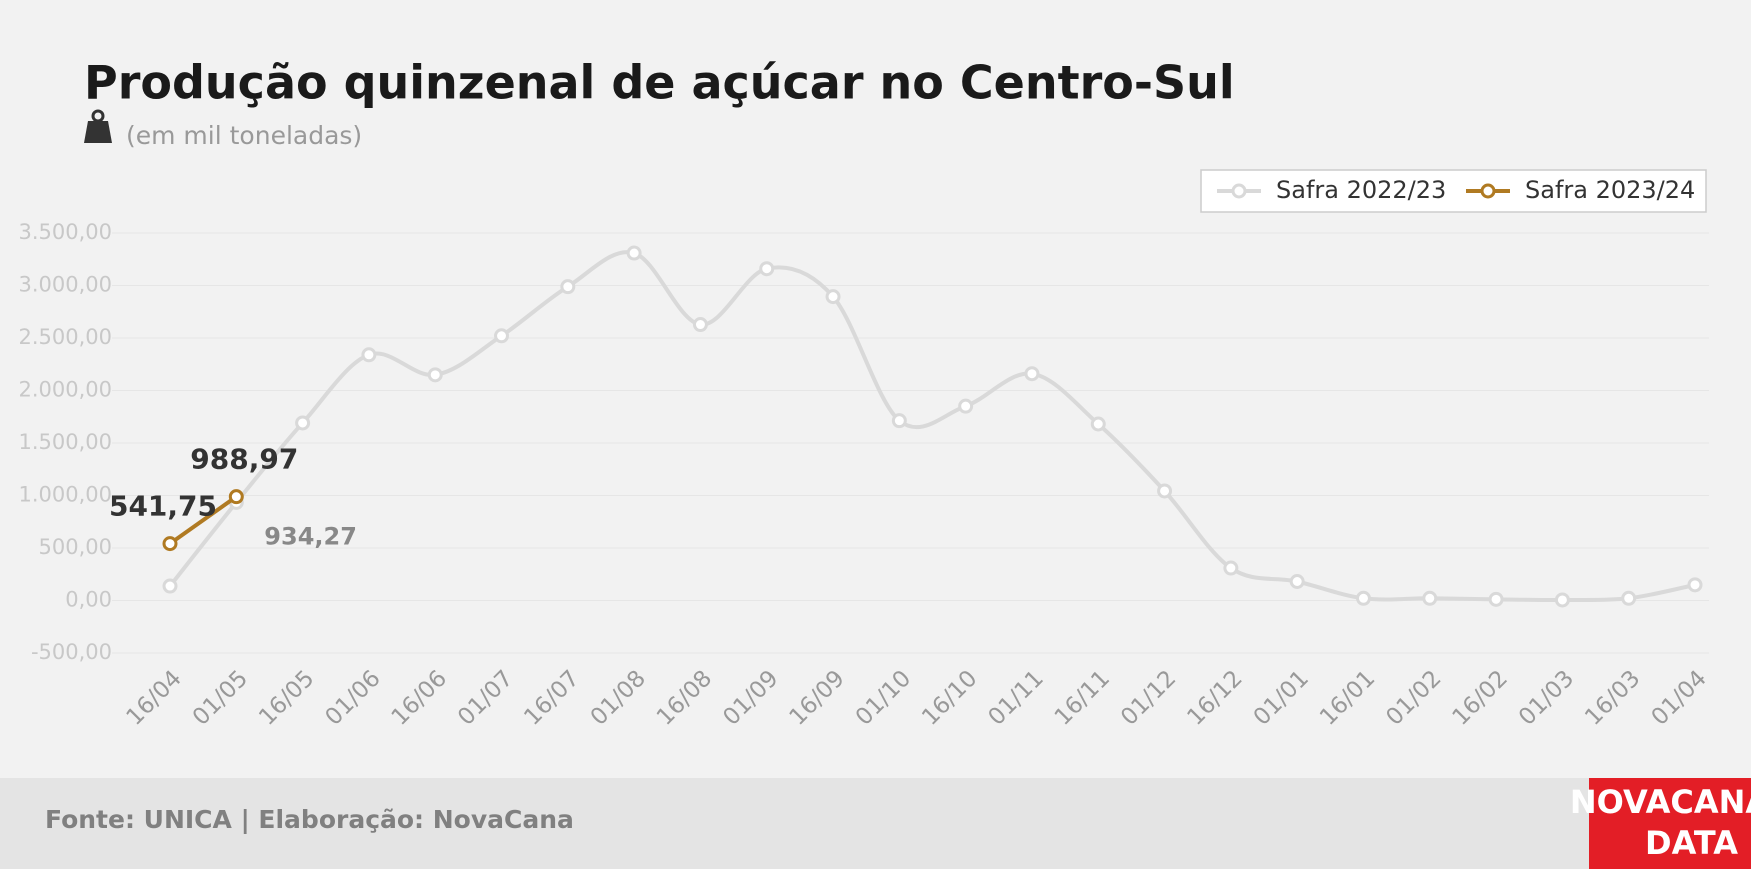 The image size is (1751, 869). Describe the element at coordinates (65, 285) in the screenshot. I see `y-tick-label: 3.000,00` at that location.